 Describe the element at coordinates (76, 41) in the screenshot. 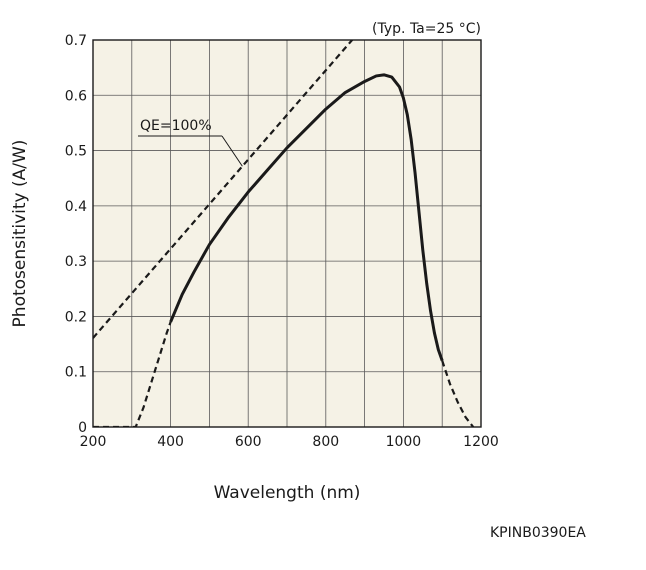

I see `y-tick-label: 0.7` at that location.